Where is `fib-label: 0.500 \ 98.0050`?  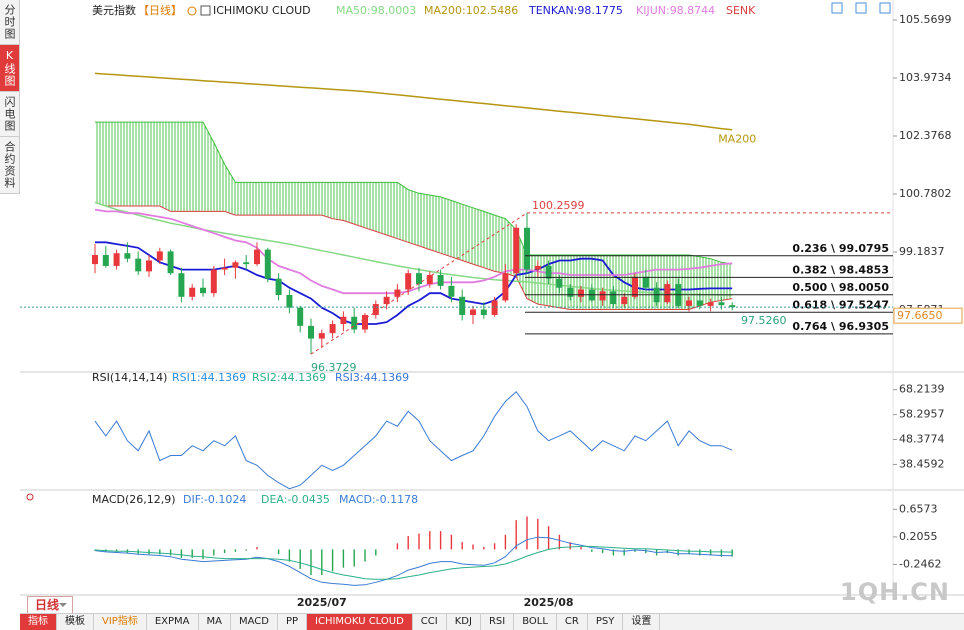
fib-label: 0.500 \ 98.0050 is located at coordinates (840, 287).